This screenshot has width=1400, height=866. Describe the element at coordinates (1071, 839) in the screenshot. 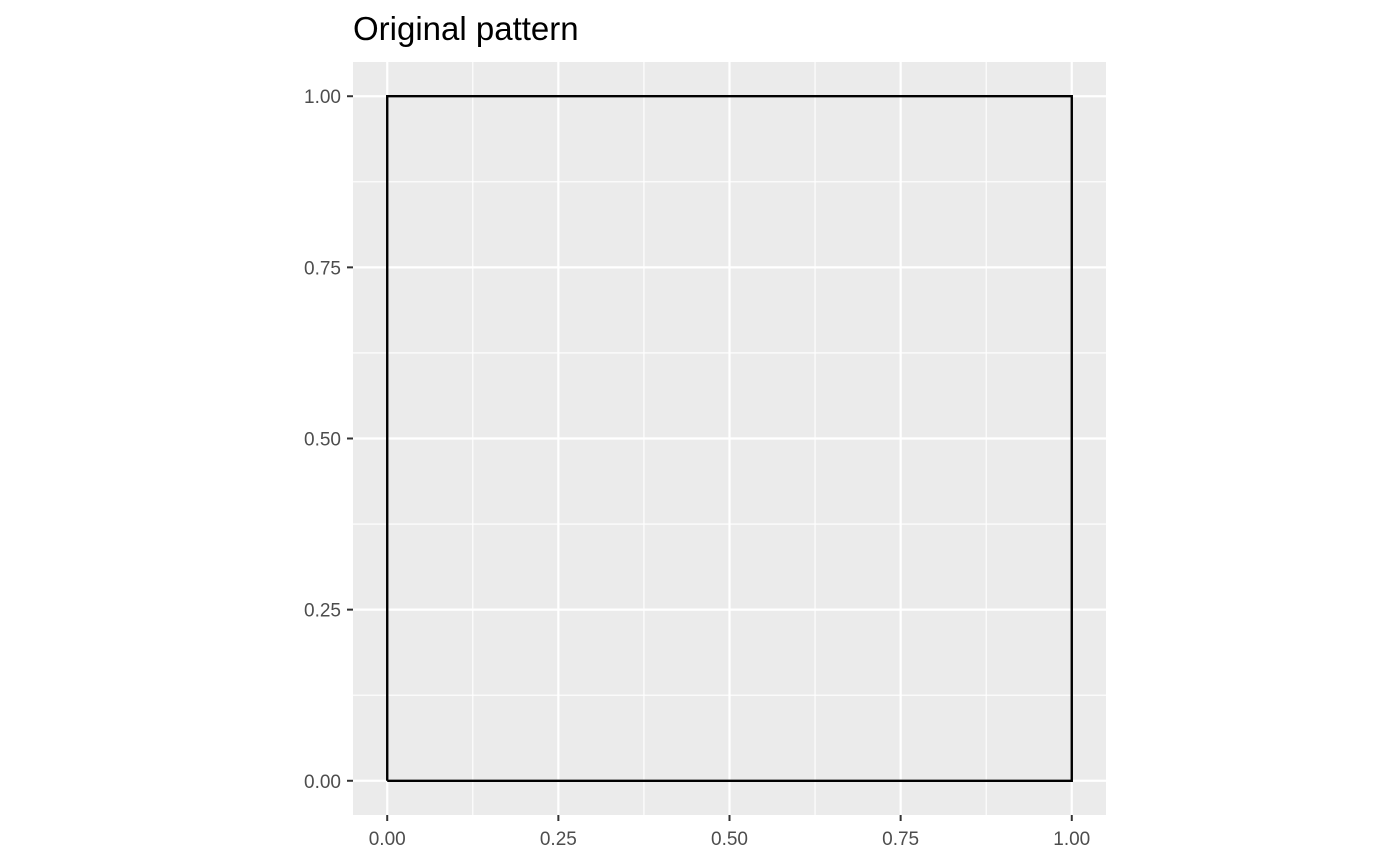

I see `x-tick-label: 1.00` at that location.